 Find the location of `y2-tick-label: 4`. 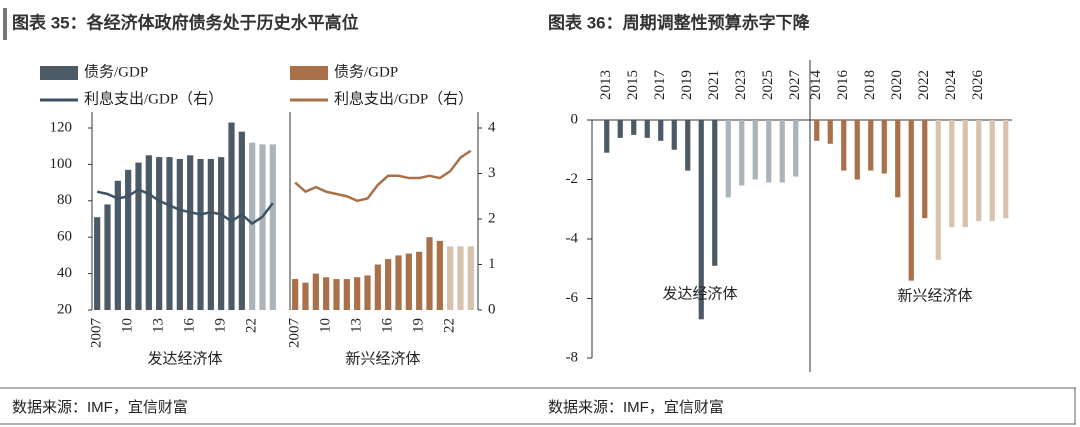

y2-tick-label: 4 is located at coordinates (492, 127).